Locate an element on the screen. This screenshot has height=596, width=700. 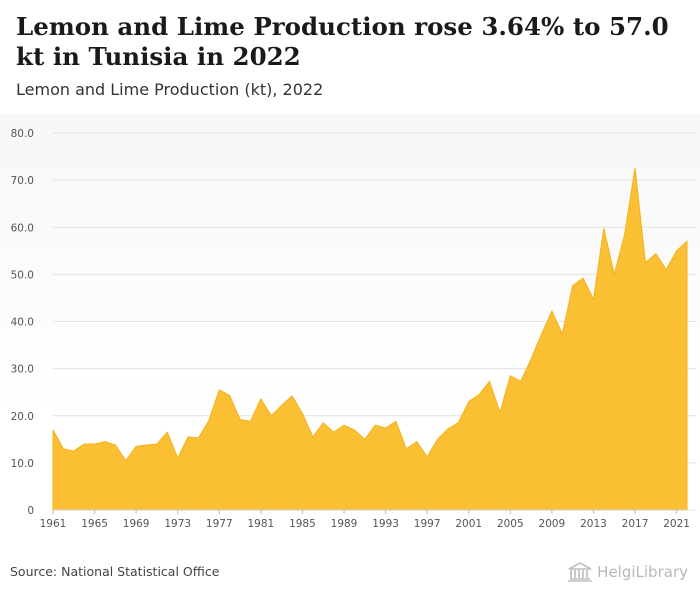
x-tick-label: 1993 is located at coordinates (385, 524).